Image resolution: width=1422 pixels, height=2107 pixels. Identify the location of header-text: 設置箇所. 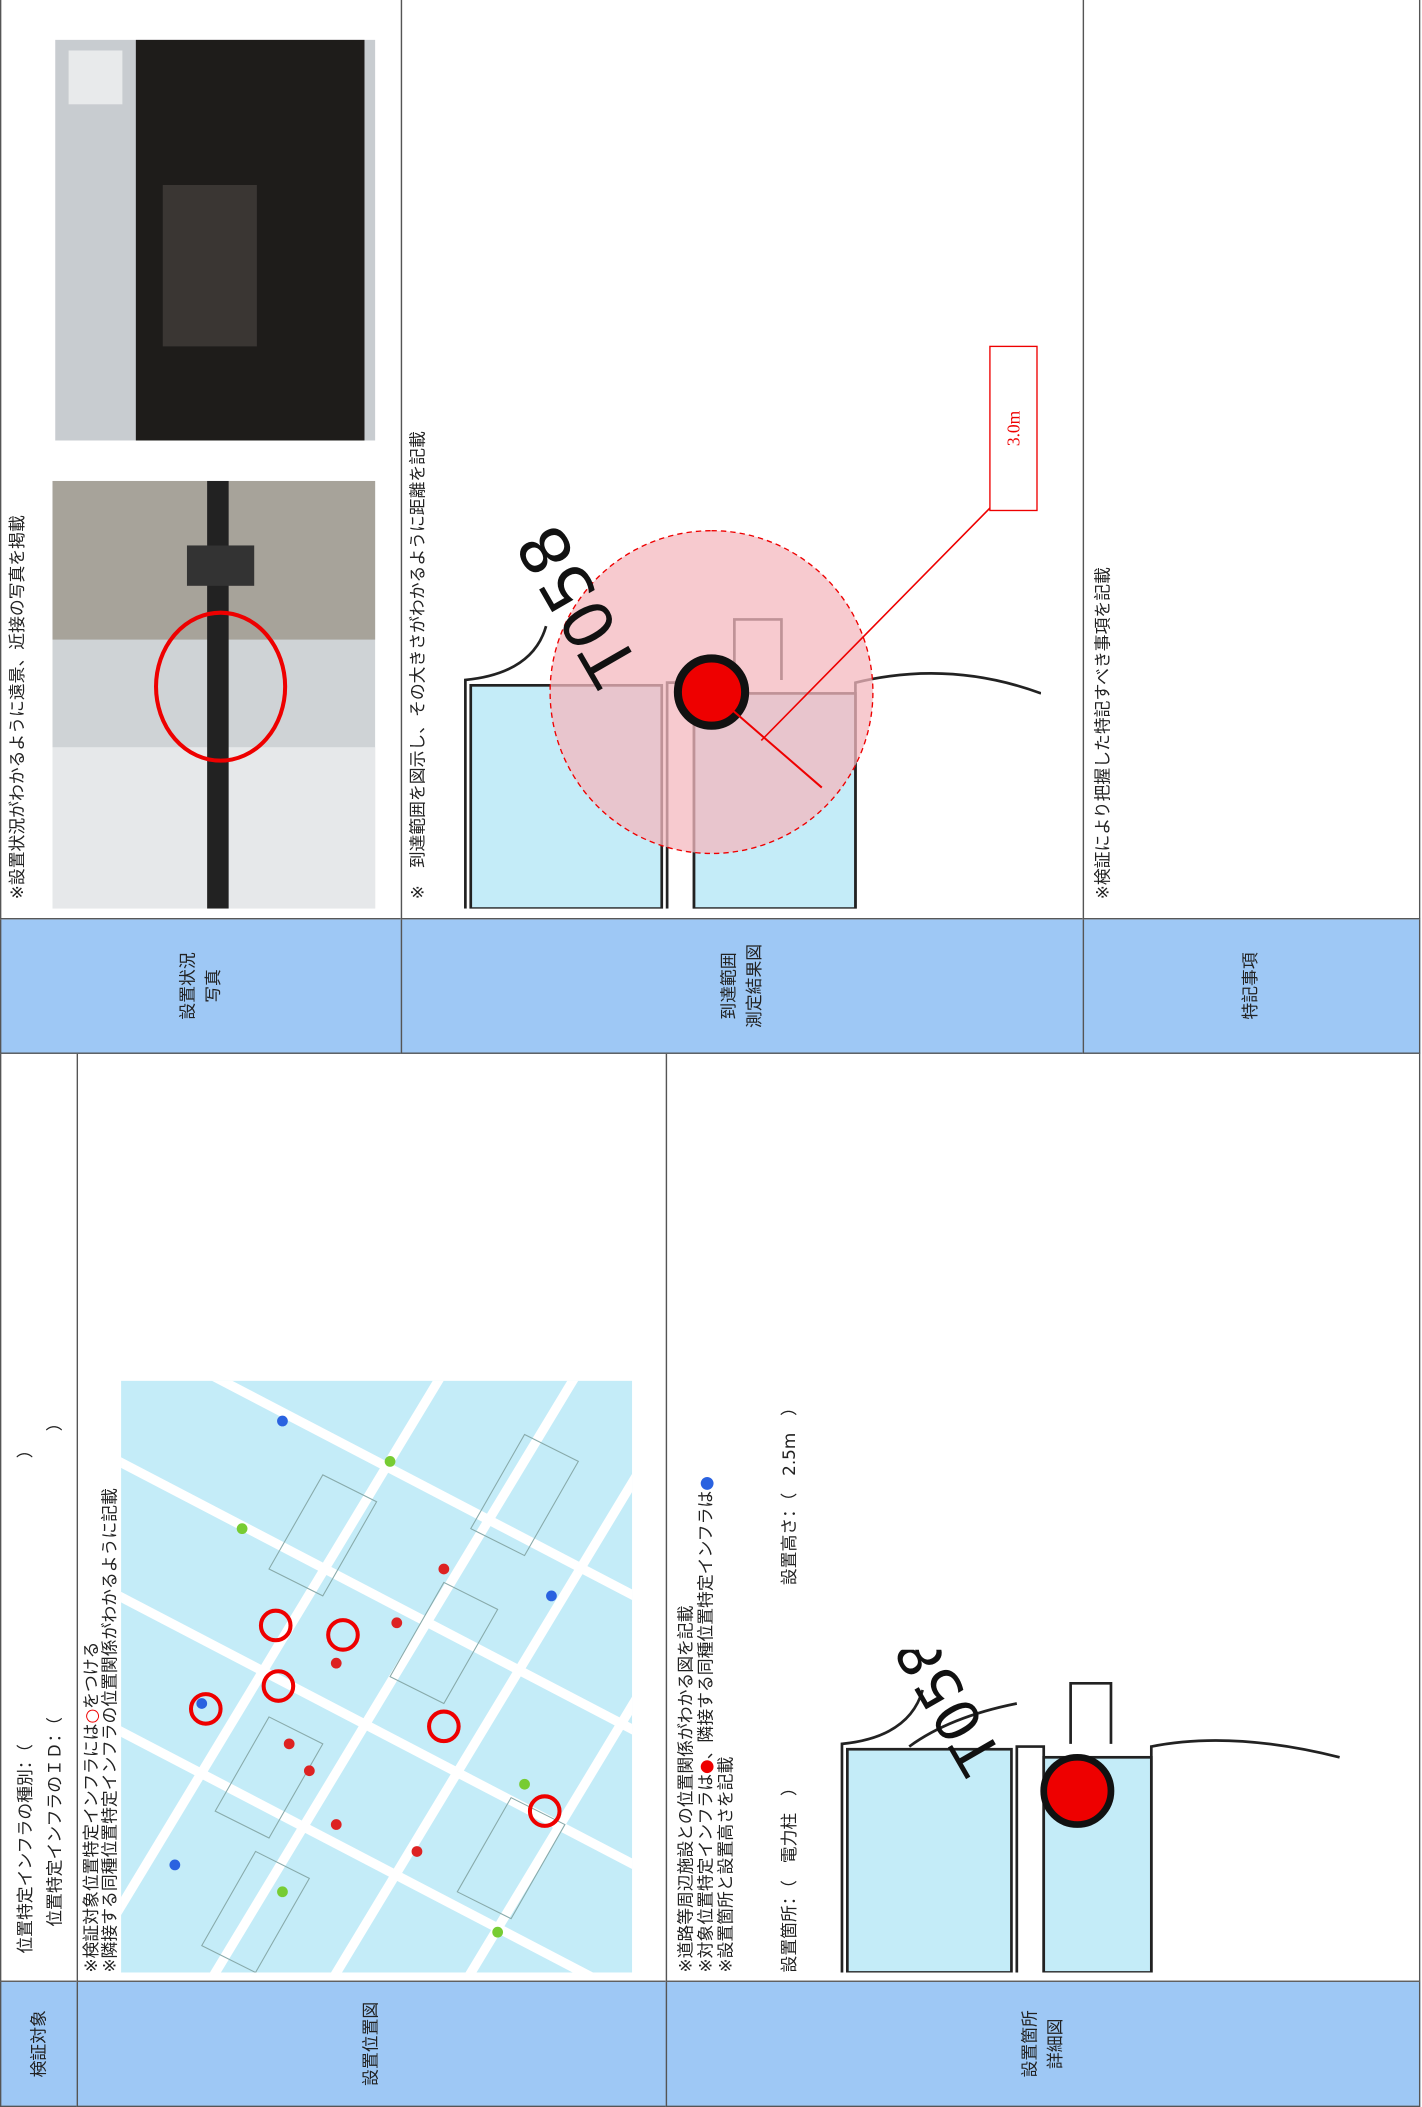
(1029, 2044).